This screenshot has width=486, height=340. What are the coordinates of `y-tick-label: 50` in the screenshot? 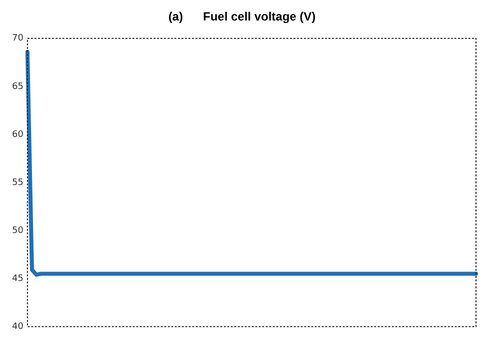 It's located at (18, 231).